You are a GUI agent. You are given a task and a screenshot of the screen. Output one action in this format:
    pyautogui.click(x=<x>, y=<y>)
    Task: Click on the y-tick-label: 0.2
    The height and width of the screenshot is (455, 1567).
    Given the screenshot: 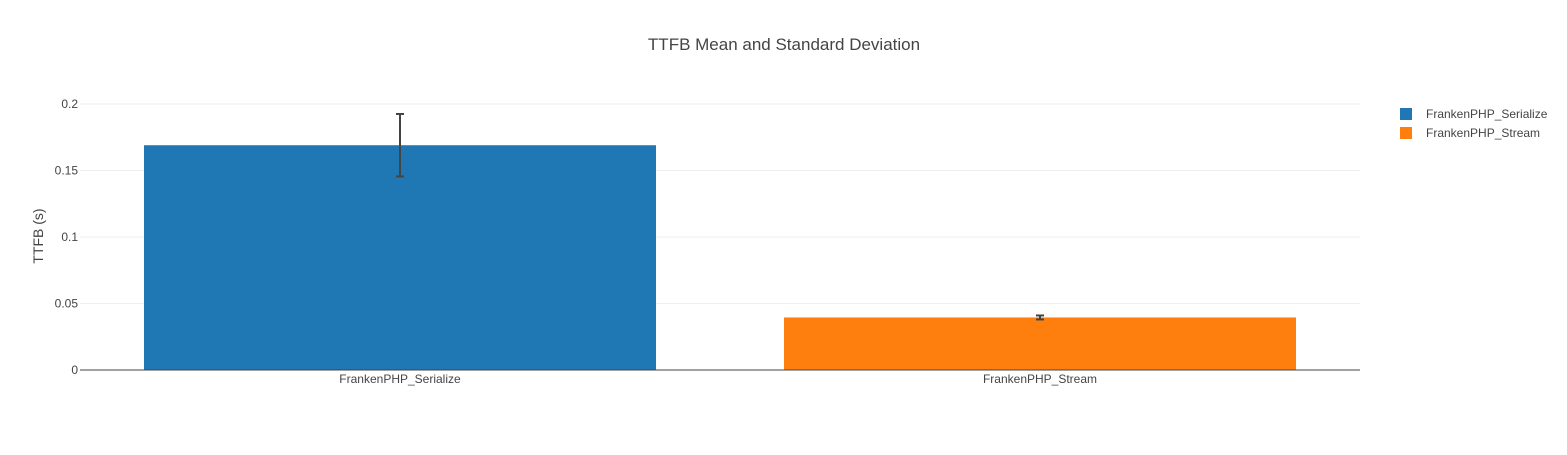 What is the action you would take?
    pyautogui.click(x=69, y=104)
    